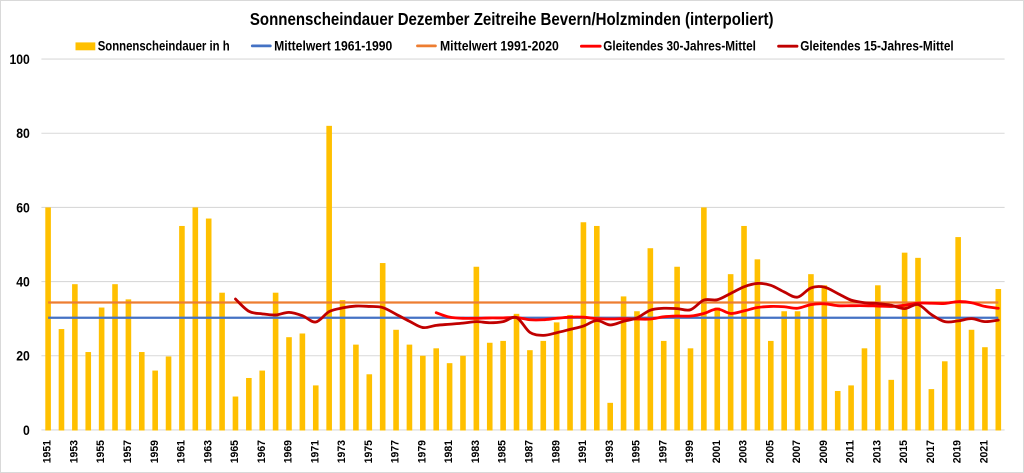  What do you see at coordinates (422, 451) in the screenshot?
I see `svg-text: 1979` at bounding box center [422, 451].